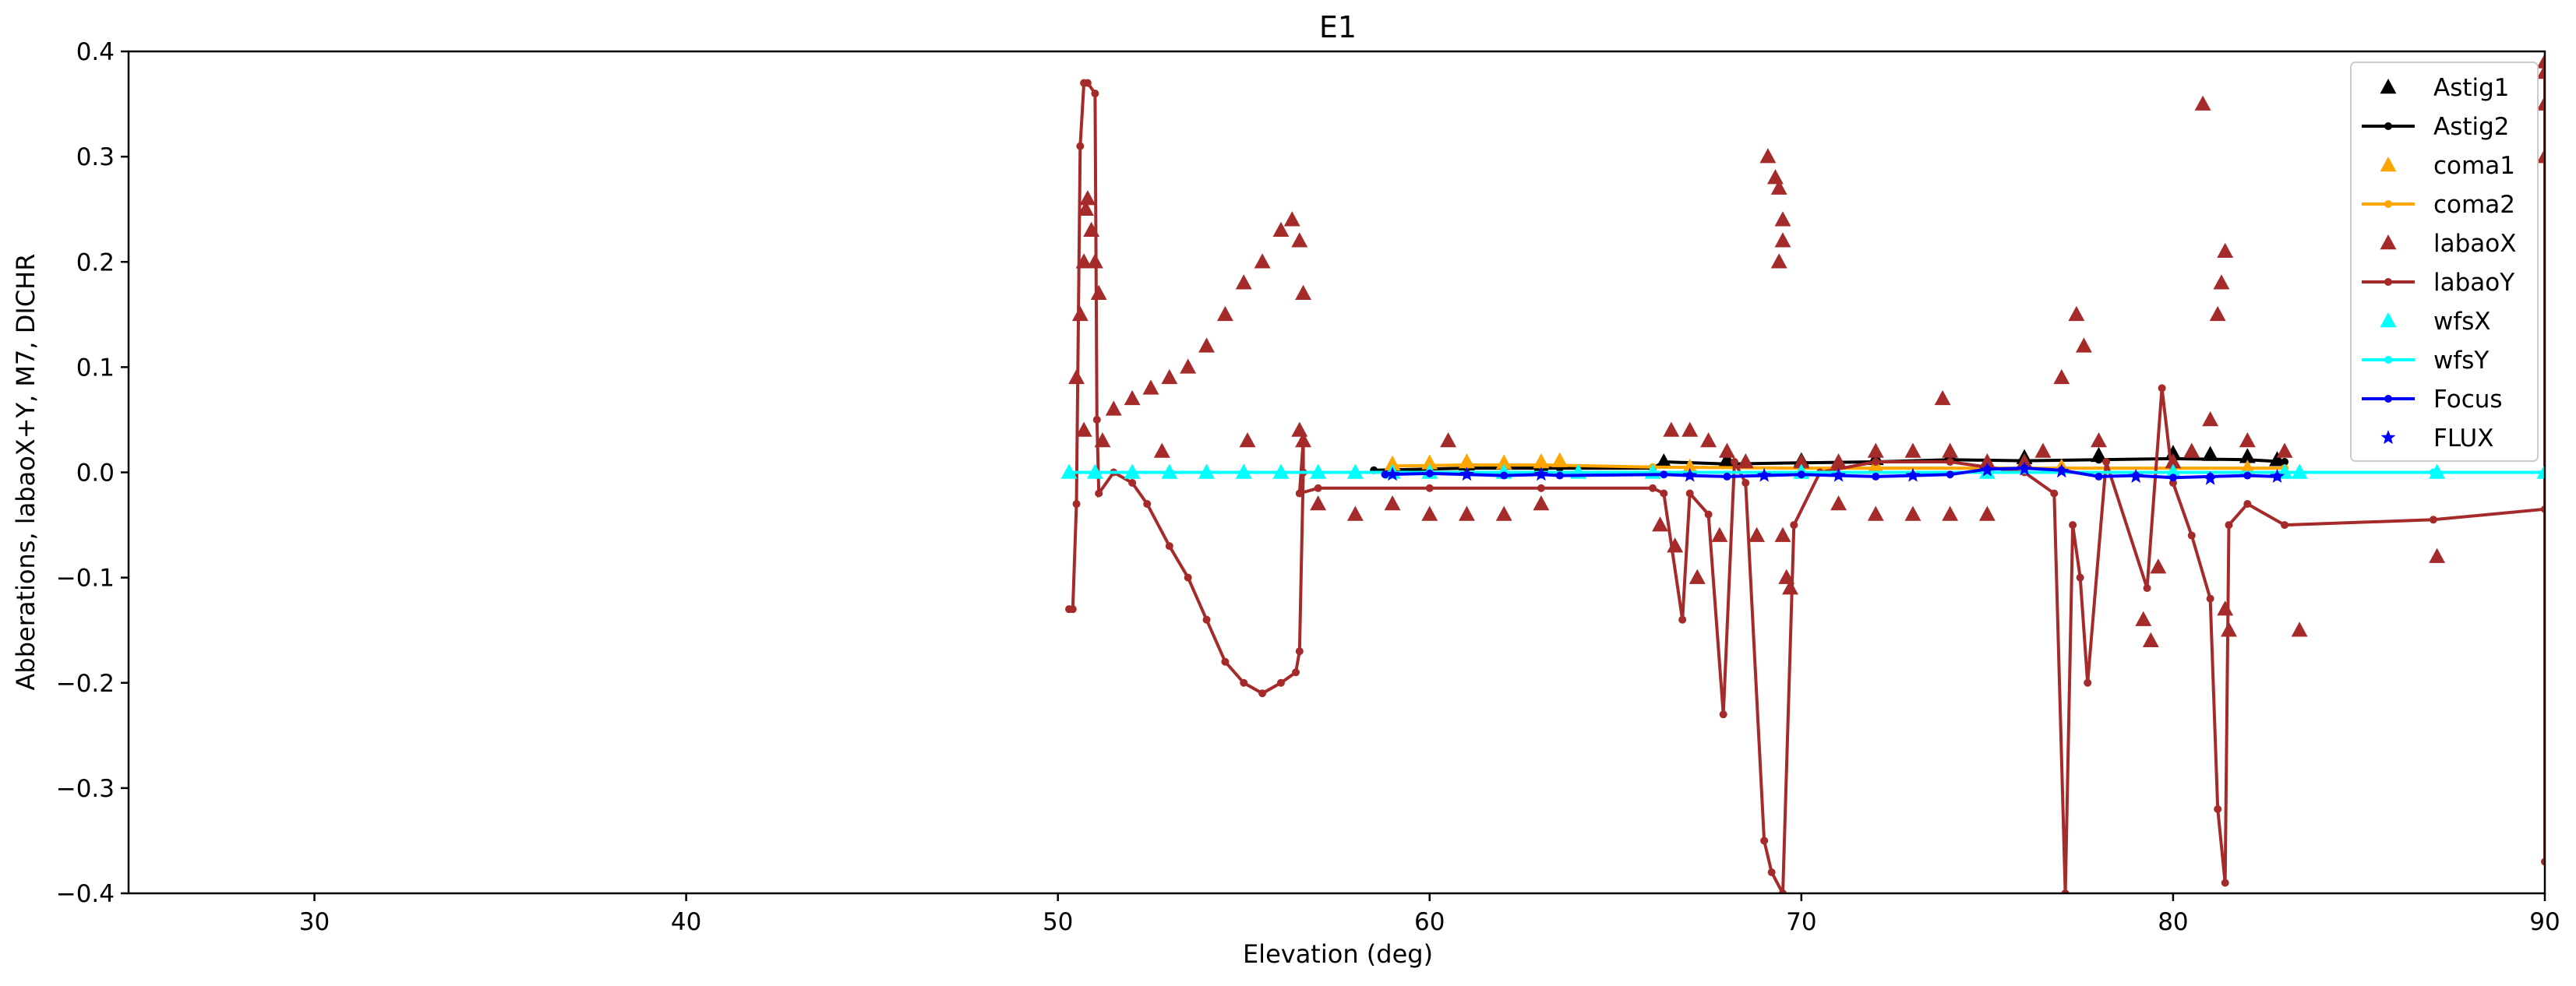 The width and height of the screenshot is (2576, 986). I want to click on legend-marker-flux, so click(2388, 437).